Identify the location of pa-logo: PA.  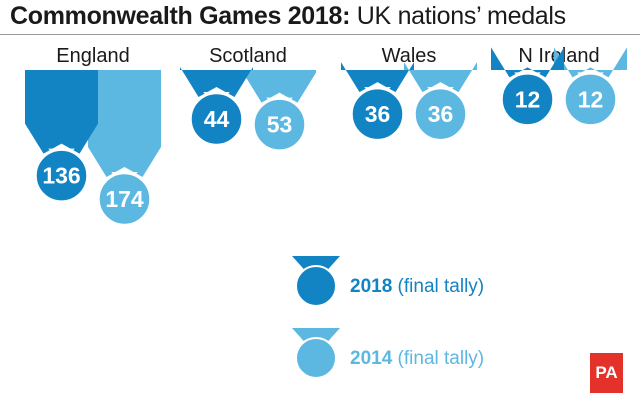
(606, 373).